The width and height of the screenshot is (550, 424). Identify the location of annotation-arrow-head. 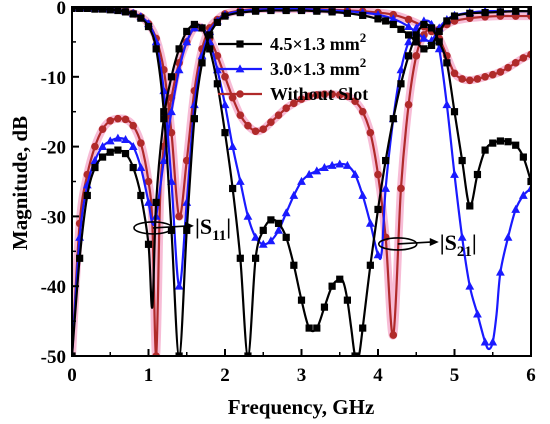
(189, 225).